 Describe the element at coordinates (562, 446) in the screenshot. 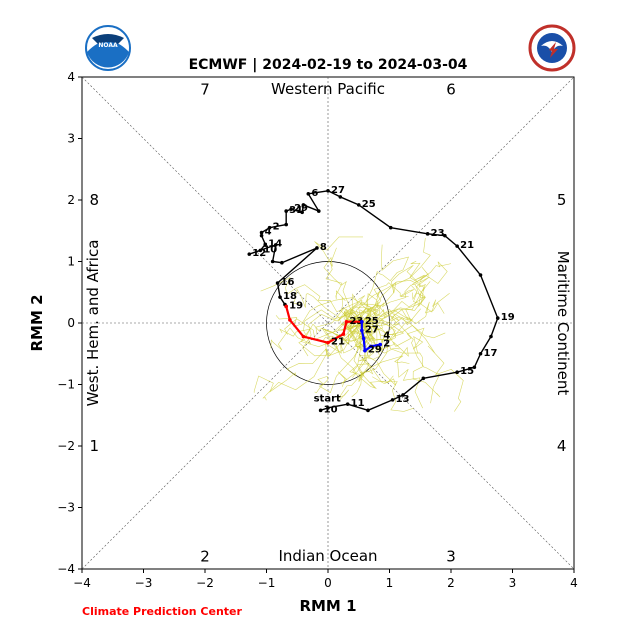

I see `phase-number: 4` at that location.